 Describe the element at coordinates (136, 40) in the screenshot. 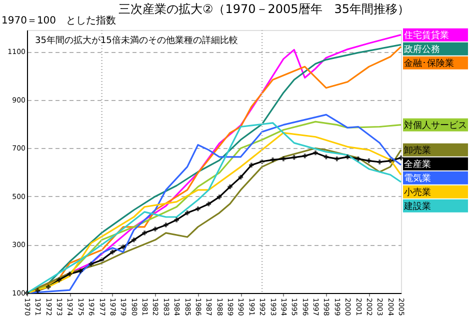

I see `annotation: 35年間の拡大が15倍未満のその他業種の詳細比較` at that location.